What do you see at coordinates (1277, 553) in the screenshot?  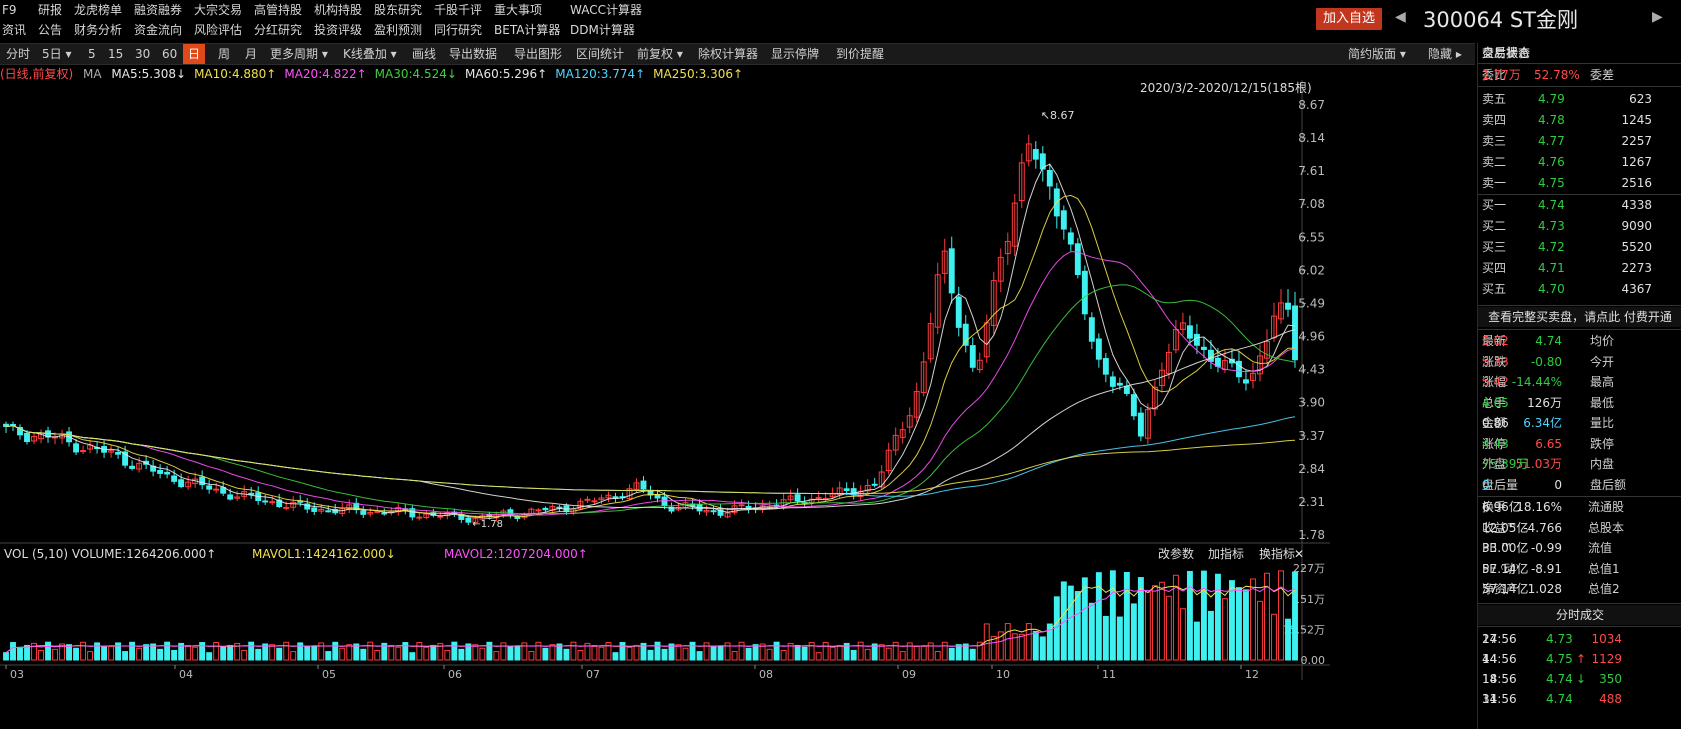 I see `volume-btn-2: 换指标` at bounding box center [1277, 553].